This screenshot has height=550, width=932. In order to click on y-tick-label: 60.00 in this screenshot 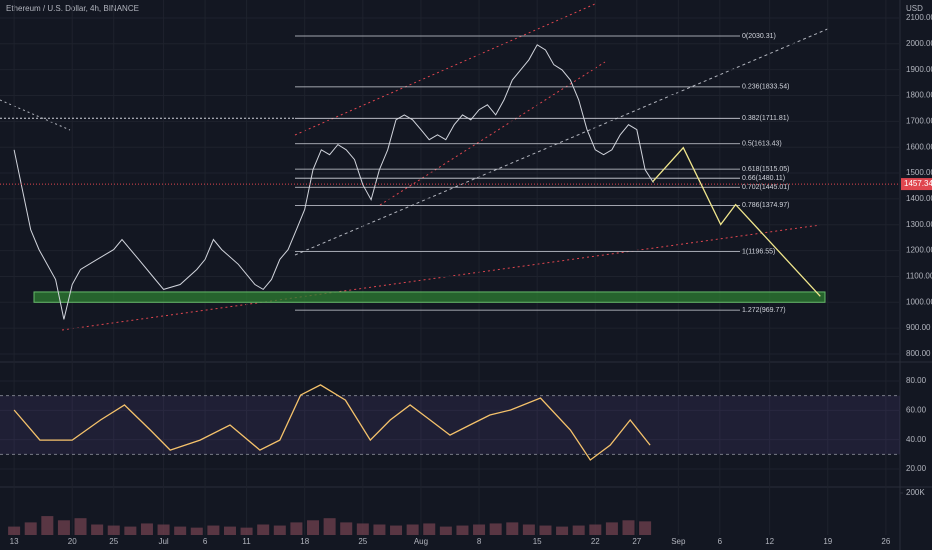, I will do `click(916, 409)`.